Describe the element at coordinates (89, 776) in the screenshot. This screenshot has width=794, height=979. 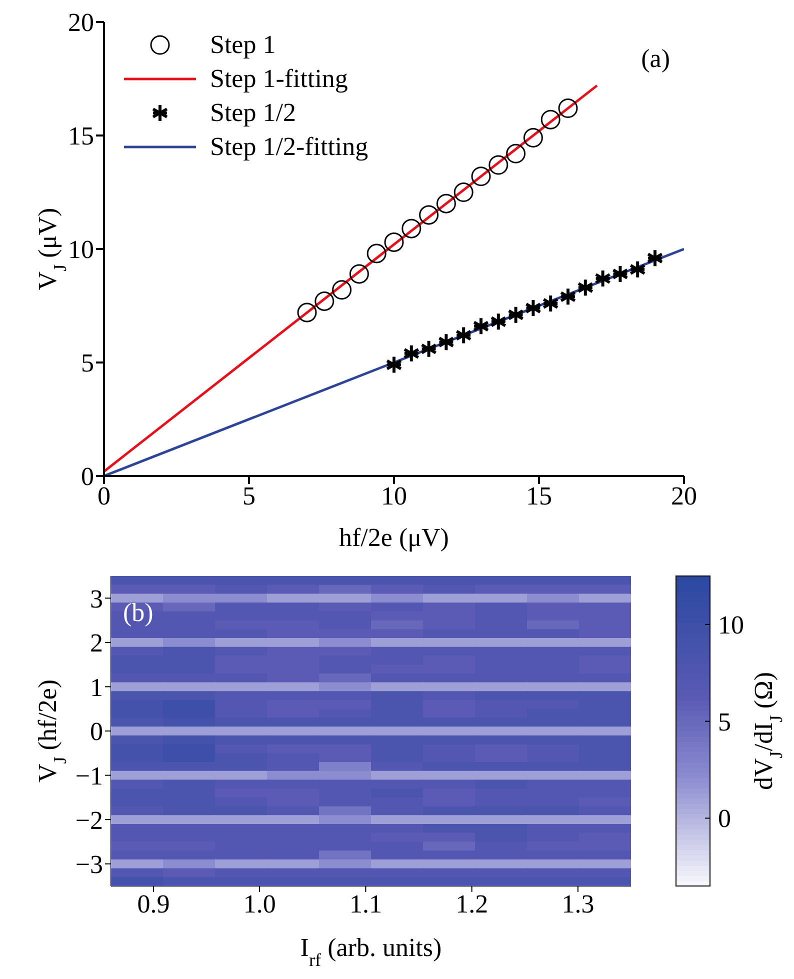
I see `y-tick-label: −1` at that location.